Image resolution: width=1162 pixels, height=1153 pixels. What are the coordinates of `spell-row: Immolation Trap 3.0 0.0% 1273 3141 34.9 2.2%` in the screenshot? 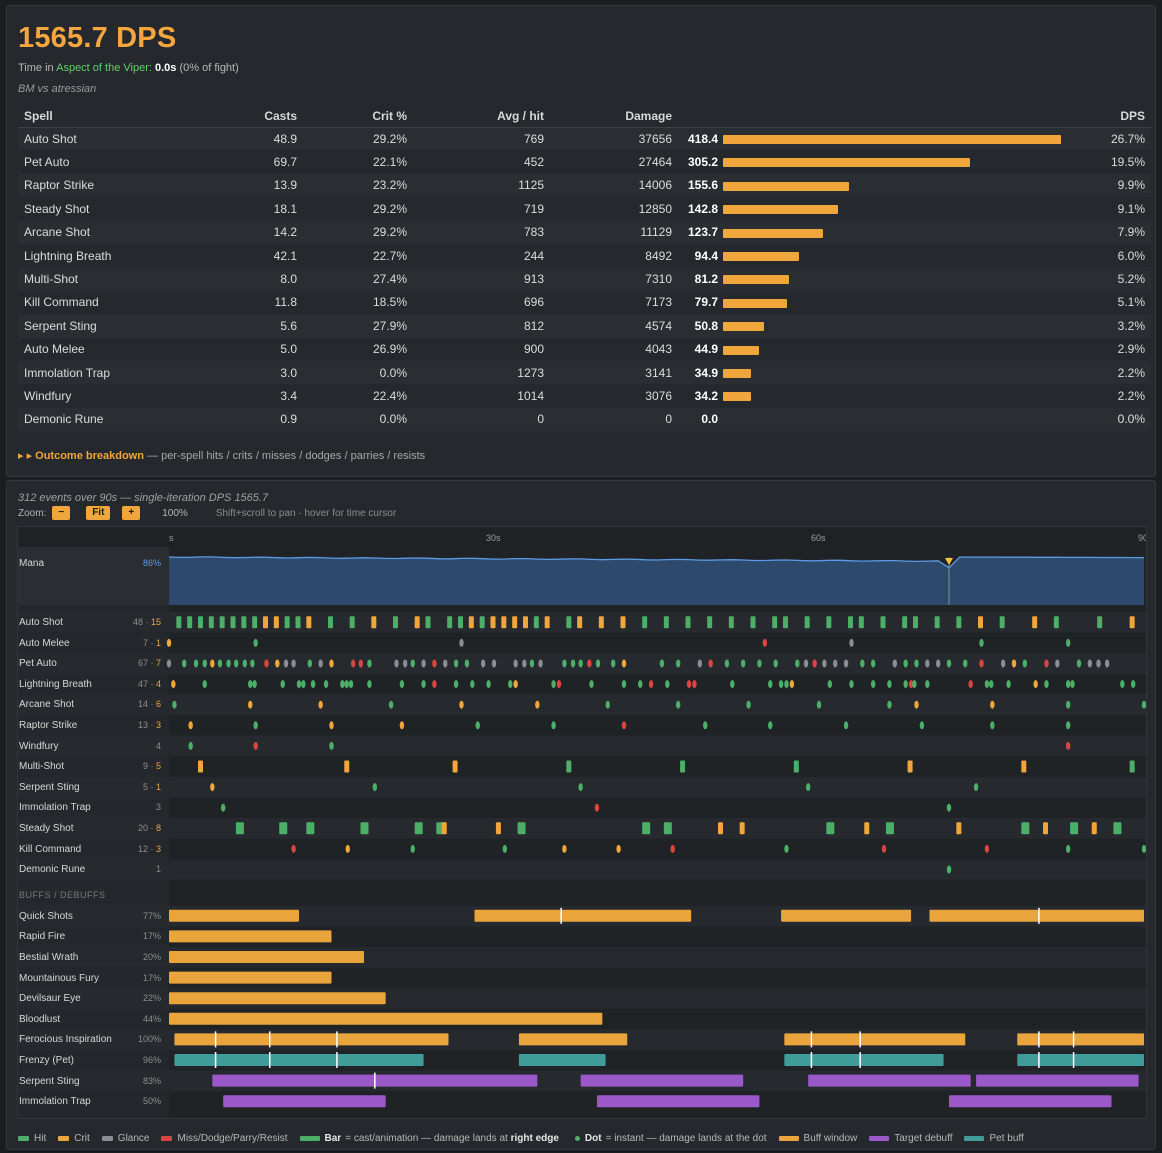 It's located at (584, 372).